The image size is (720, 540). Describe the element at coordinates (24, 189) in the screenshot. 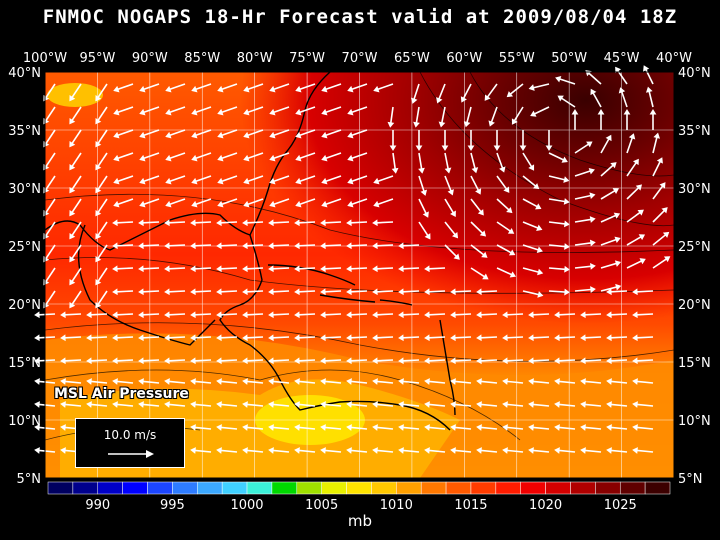

I see `latitude-label: 30°N` at that location.